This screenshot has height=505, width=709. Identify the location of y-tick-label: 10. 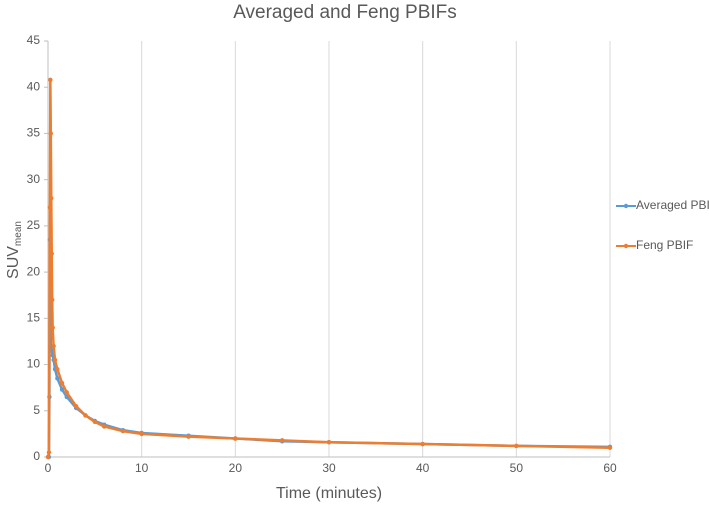
(34, 364).